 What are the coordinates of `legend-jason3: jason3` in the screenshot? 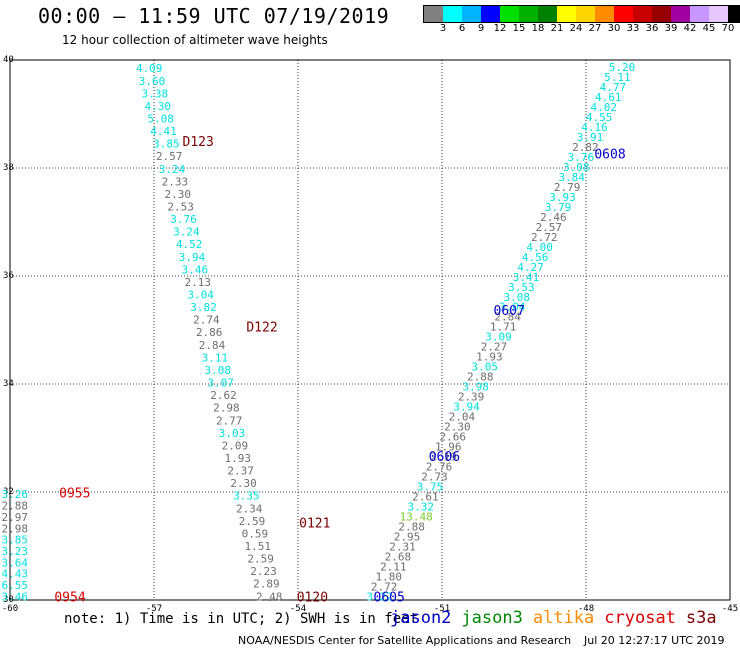 It's located at (492, 618).